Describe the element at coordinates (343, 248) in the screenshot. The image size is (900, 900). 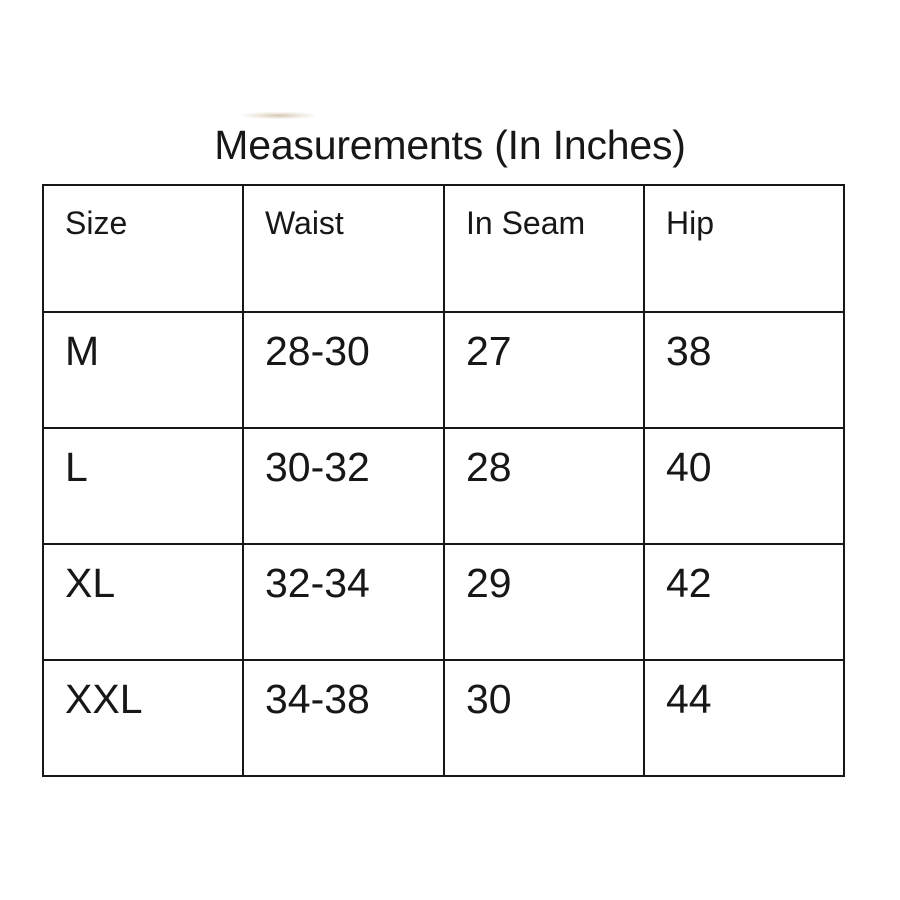
I see `header-cell-waist: Waist` at that location.